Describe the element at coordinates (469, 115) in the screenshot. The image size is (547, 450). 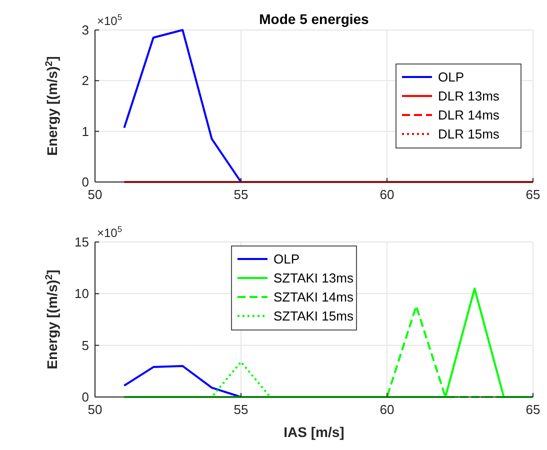
I see `legend-label: DLR 14ms` at that location.